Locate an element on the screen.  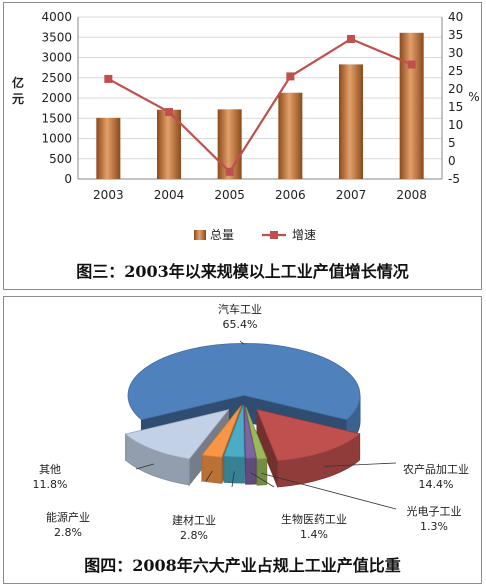
pie-slice-光电子工业 is located at coordinates (256, 433).